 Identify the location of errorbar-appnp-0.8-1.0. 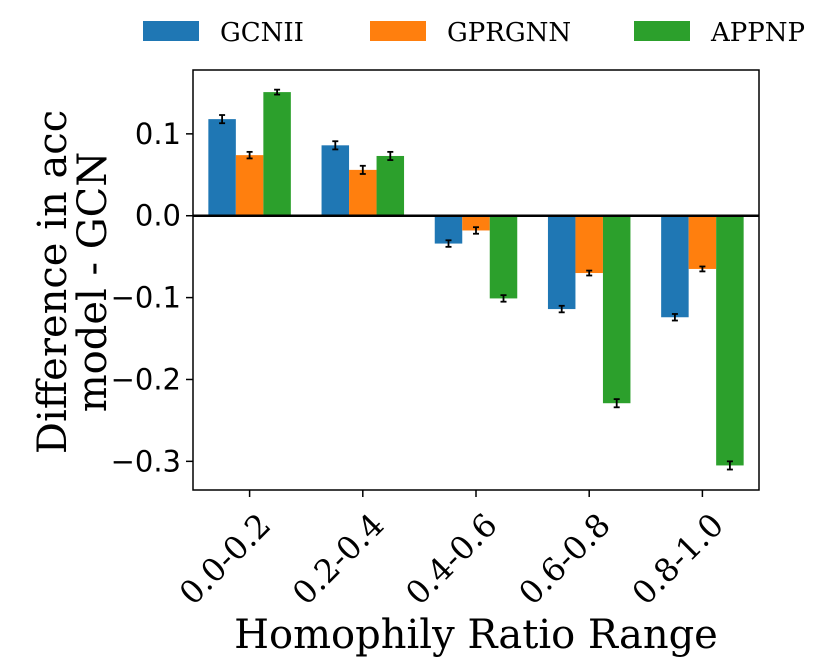
(729, 465).